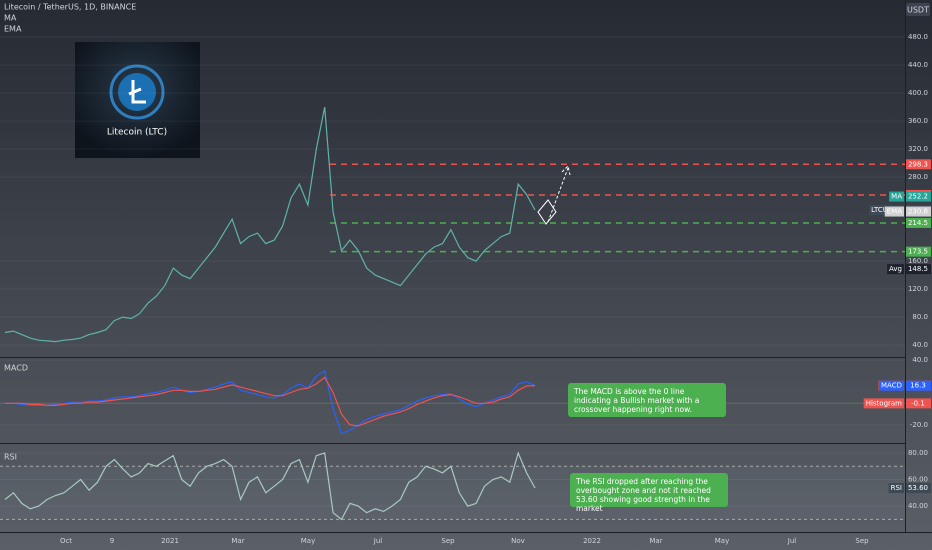 This screenshot has height=550, width=932. I want to click on rsi-band-fill, so click(452, 493).